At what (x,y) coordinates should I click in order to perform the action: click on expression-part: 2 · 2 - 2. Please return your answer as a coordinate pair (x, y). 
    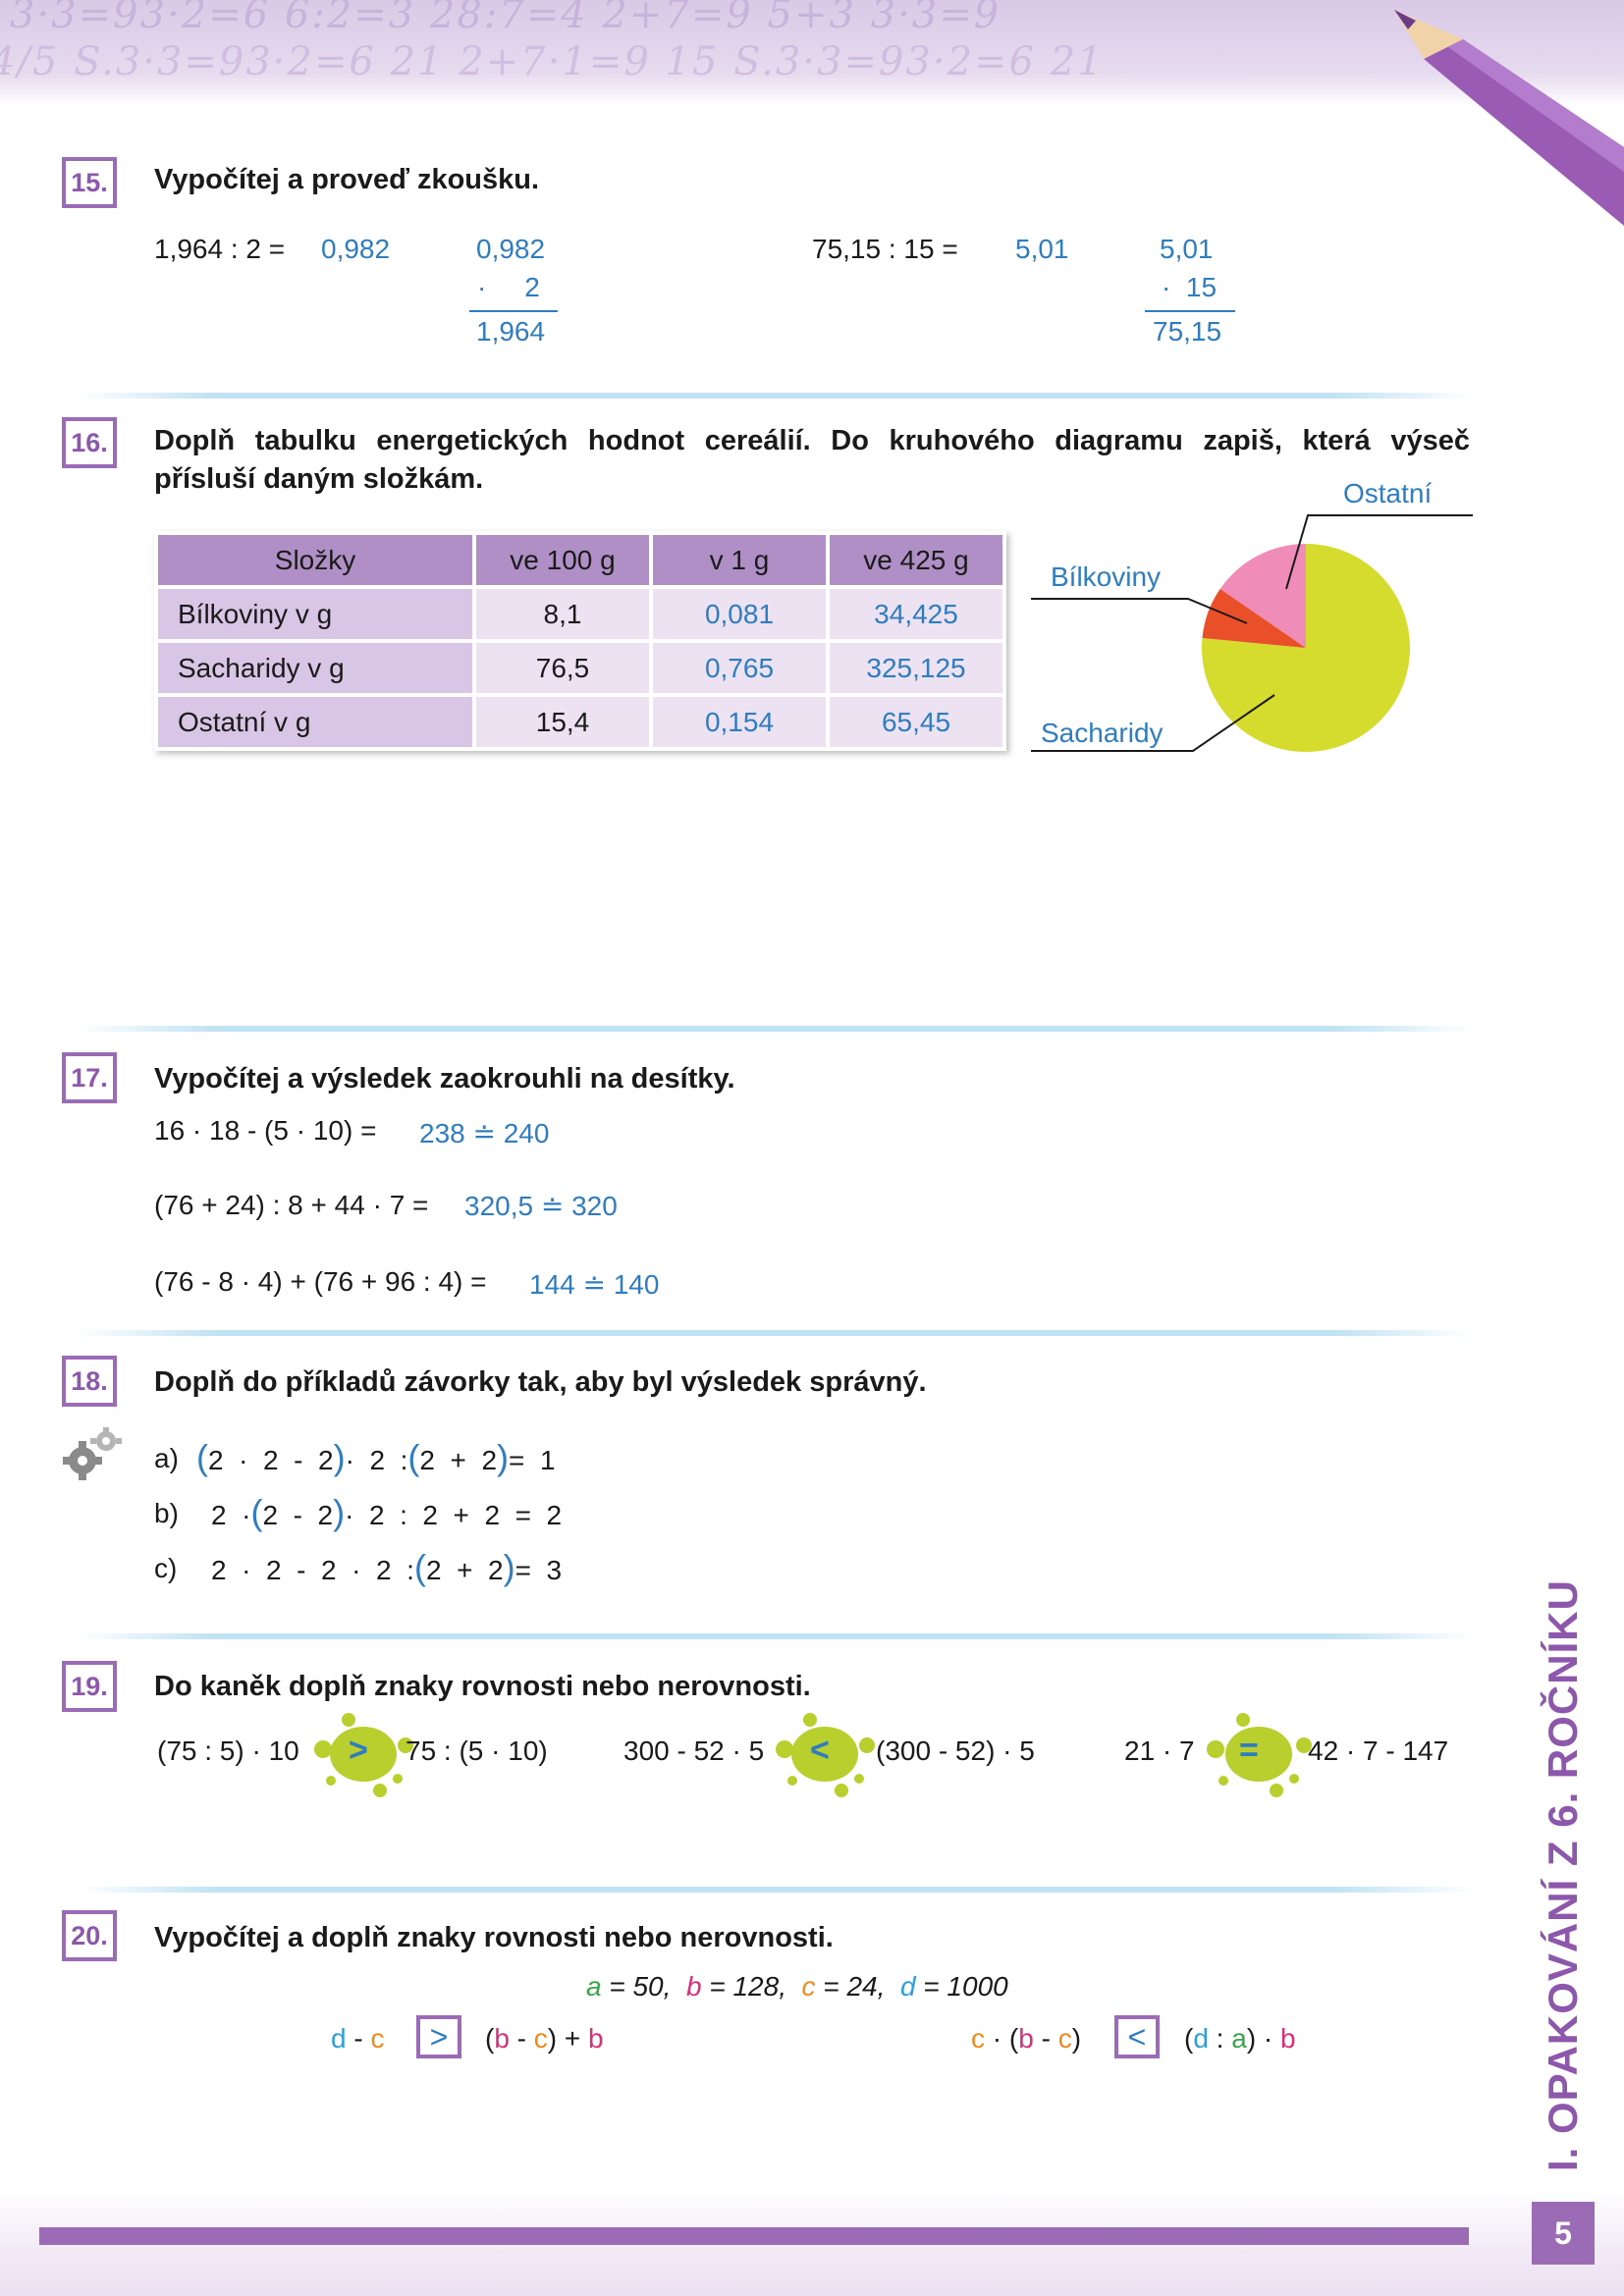
    Looking at the image, I should click on (271, 1460).